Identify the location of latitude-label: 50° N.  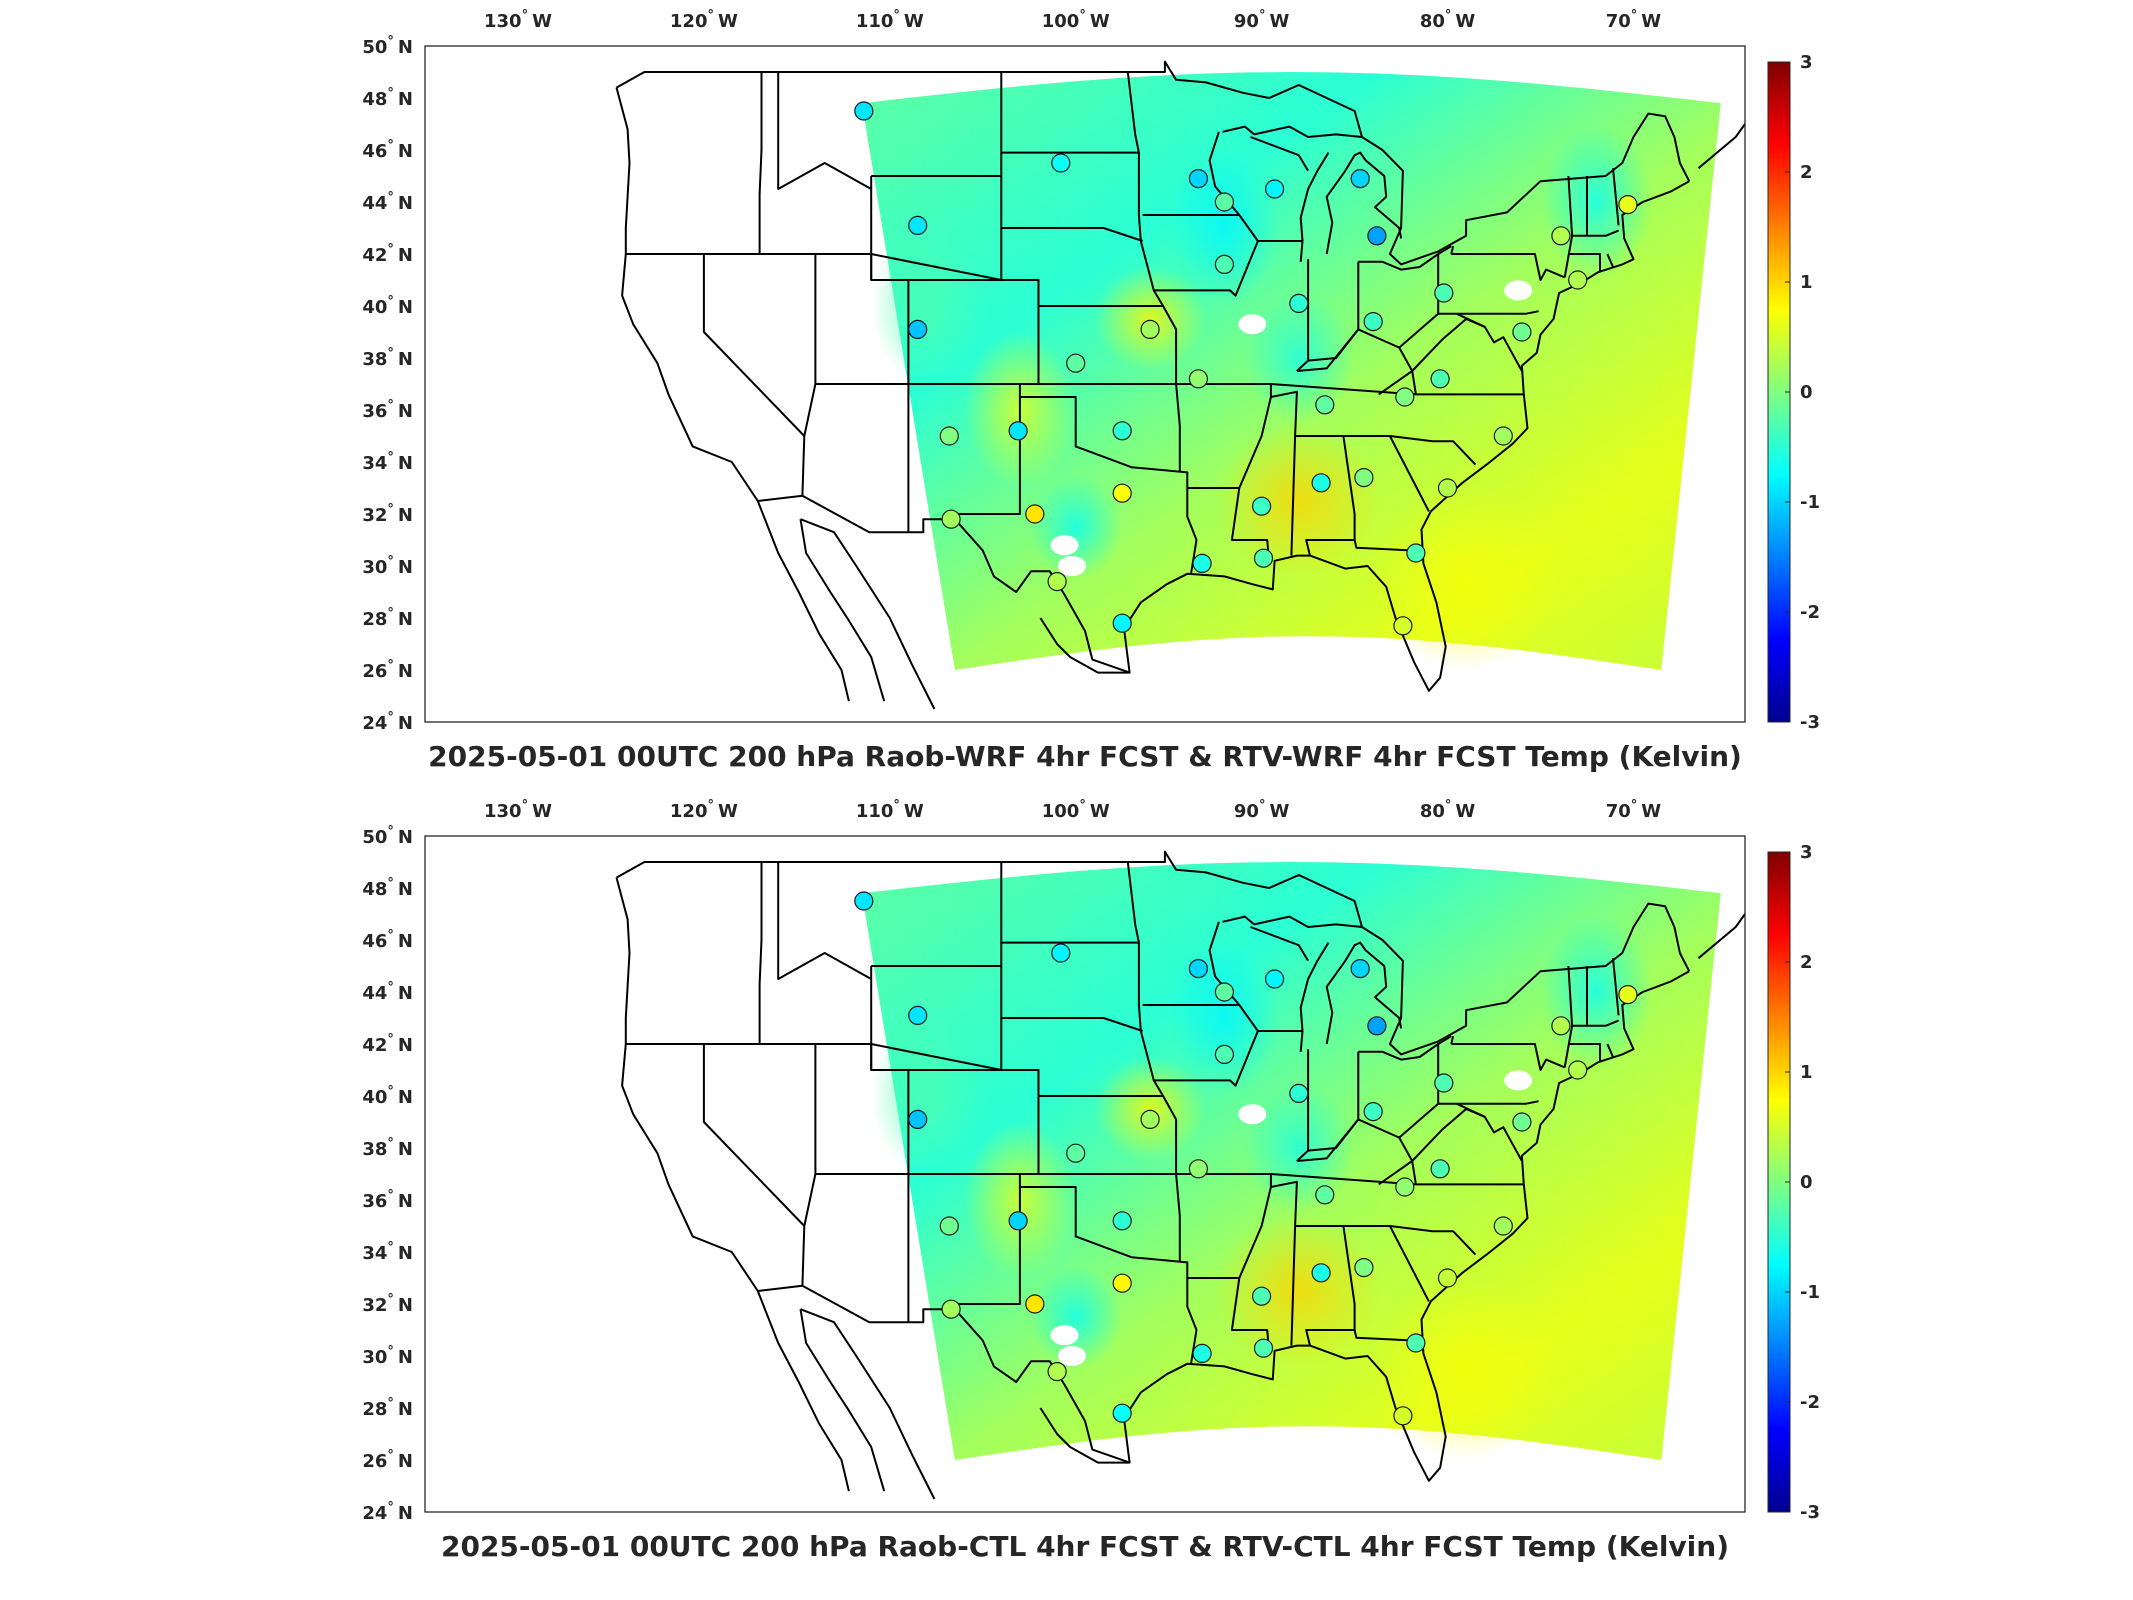
(387, 46).